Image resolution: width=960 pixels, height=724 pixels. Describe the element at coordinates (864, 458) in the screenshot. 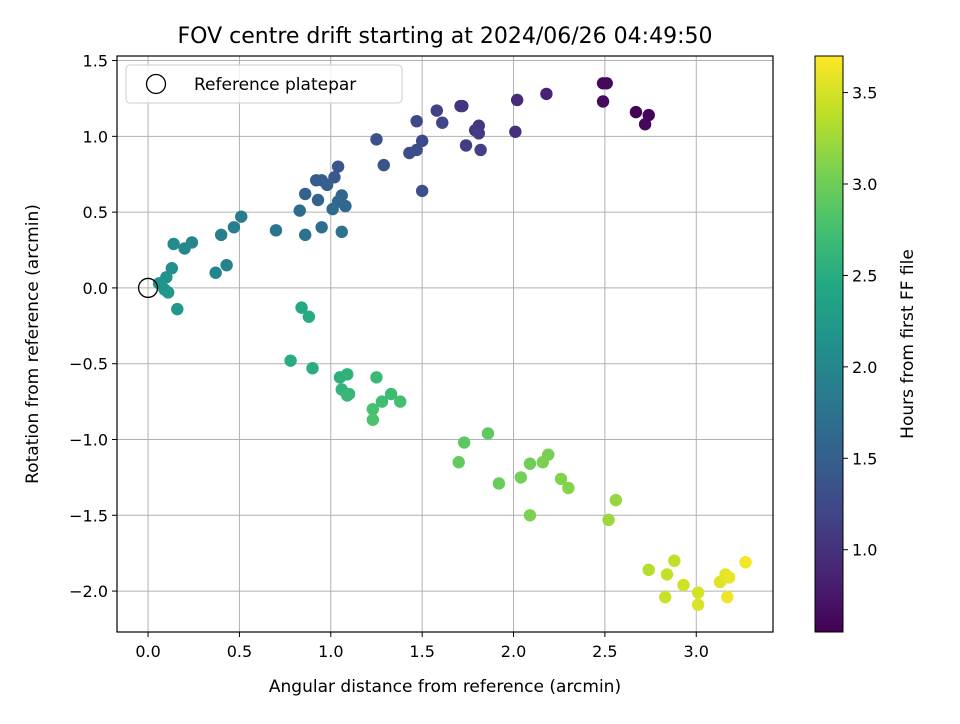

I see `colorbar-tick-label: 1.5` at that location.